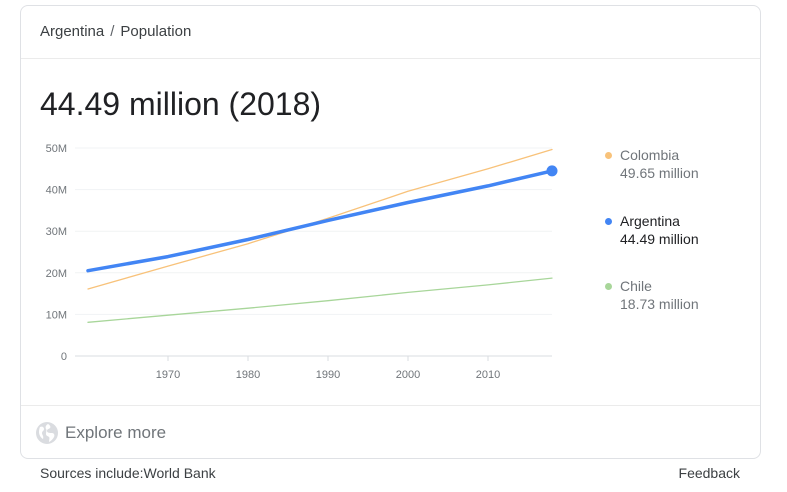 The image size is (787, 492). I want to click on sources-text: Sources include:World Bank, so click(128, 473).